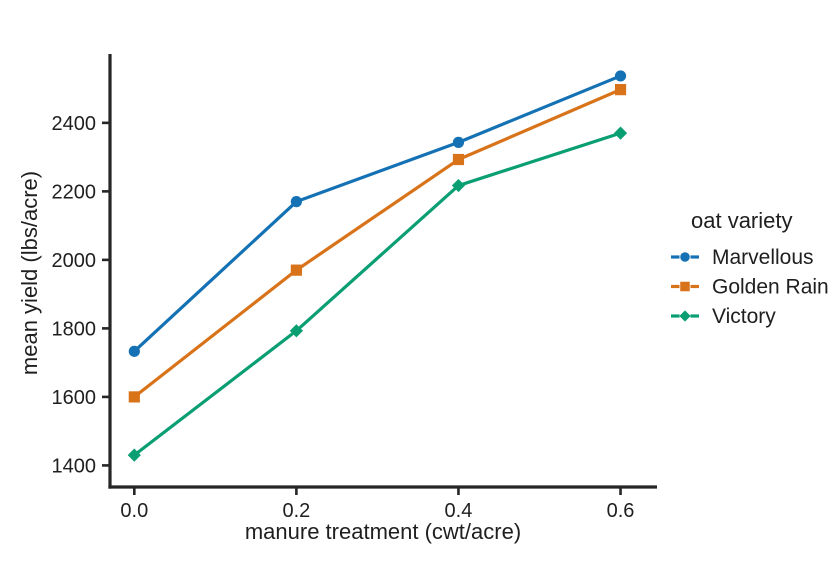 This screenshot has height=565, width=836. What do you see at coordinates (296, 511) in the screenshot?
I see `x-tick-label: 0.2` at bounding box center [296, 511].